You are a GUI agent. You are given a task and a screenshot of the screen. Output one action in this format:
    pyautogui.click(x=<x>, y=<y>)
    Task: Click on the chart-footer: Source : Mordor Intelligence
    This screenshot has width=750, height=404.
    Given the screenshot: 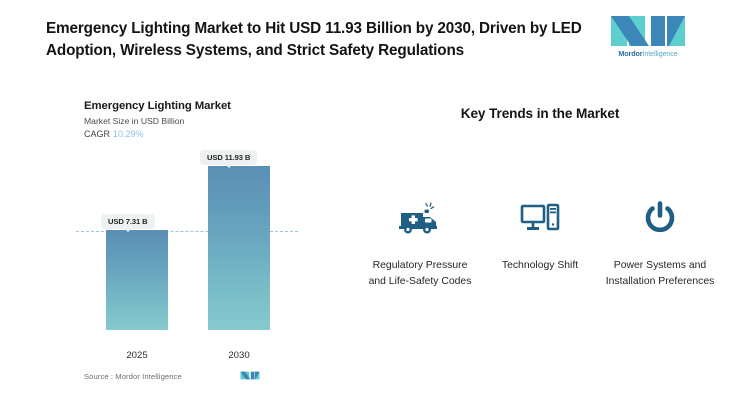 What is the action you would take?
    pyautogui.click(x=187, y=376)
    